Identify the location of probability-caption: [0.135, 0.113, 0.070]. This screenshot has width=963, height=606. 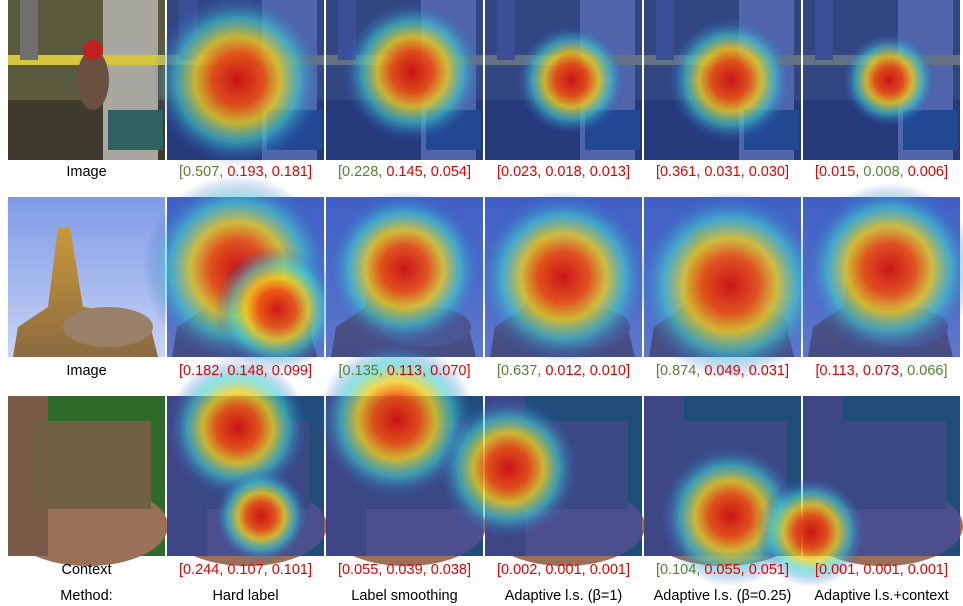
(404, 371).